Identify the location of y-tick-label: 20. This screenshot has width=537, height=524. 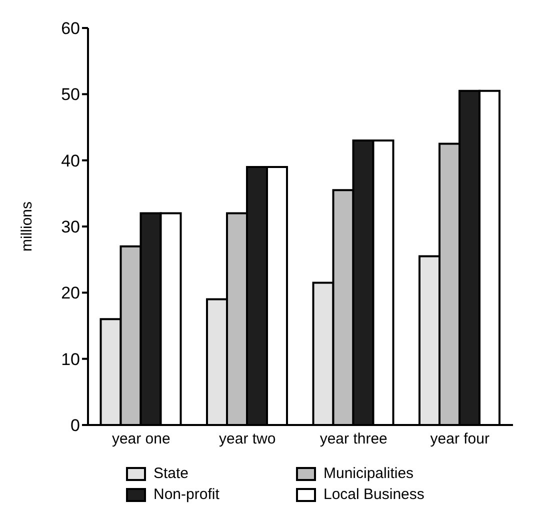
(70, 293).